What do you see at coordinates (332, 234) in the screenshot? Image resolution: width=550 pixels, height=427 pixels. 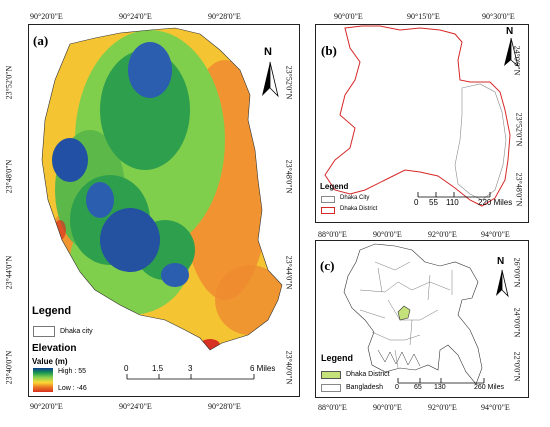 I see `panel-c-top-lon-1: 88°0'0"E` at bounding box center [332, 234].